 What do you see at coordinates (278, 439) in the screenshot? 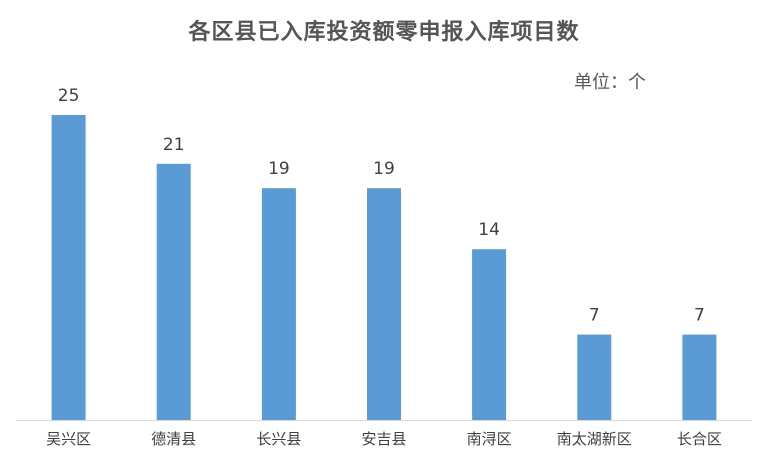
I see `category-label: 长兴县` at bounding box center [278, 439].